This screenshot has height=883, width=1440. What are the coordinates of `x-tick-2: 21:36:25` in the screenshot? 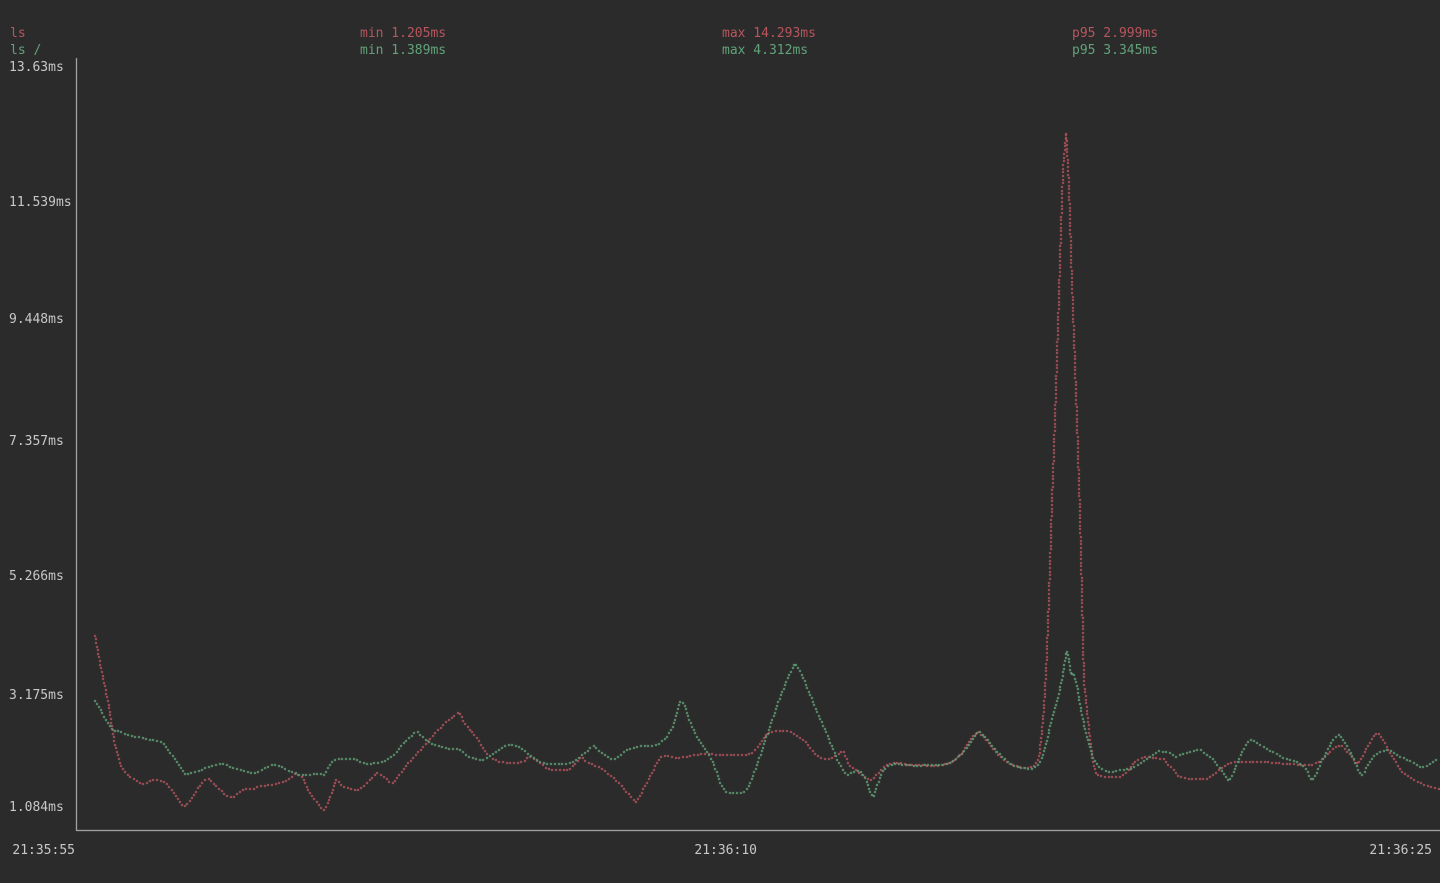 It's located at (1400, 850).